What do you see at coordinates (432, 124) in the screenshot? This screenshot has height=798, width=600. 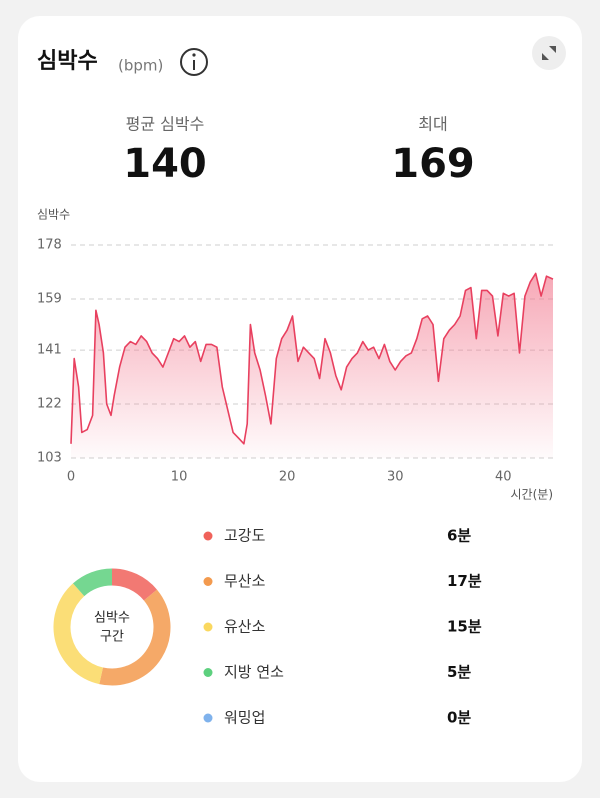 I see `stat-label: 최대` at bounding box center [432, 124].